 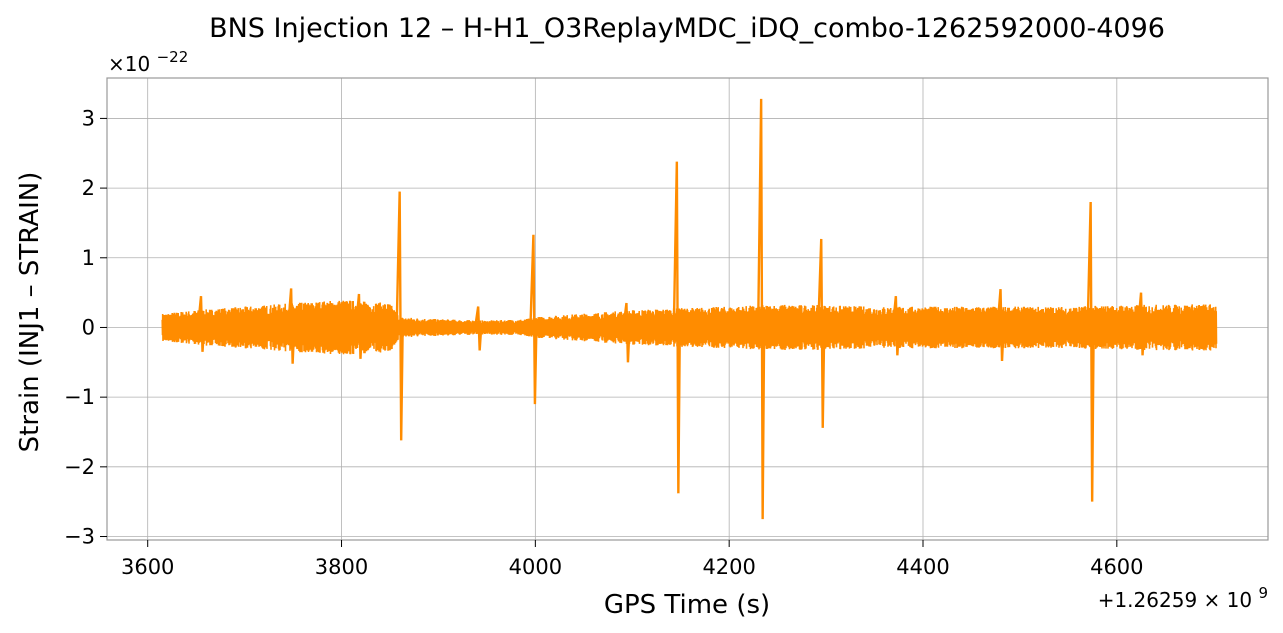 I want to click on y-tick-label: 3, so click(x=88, y=118).